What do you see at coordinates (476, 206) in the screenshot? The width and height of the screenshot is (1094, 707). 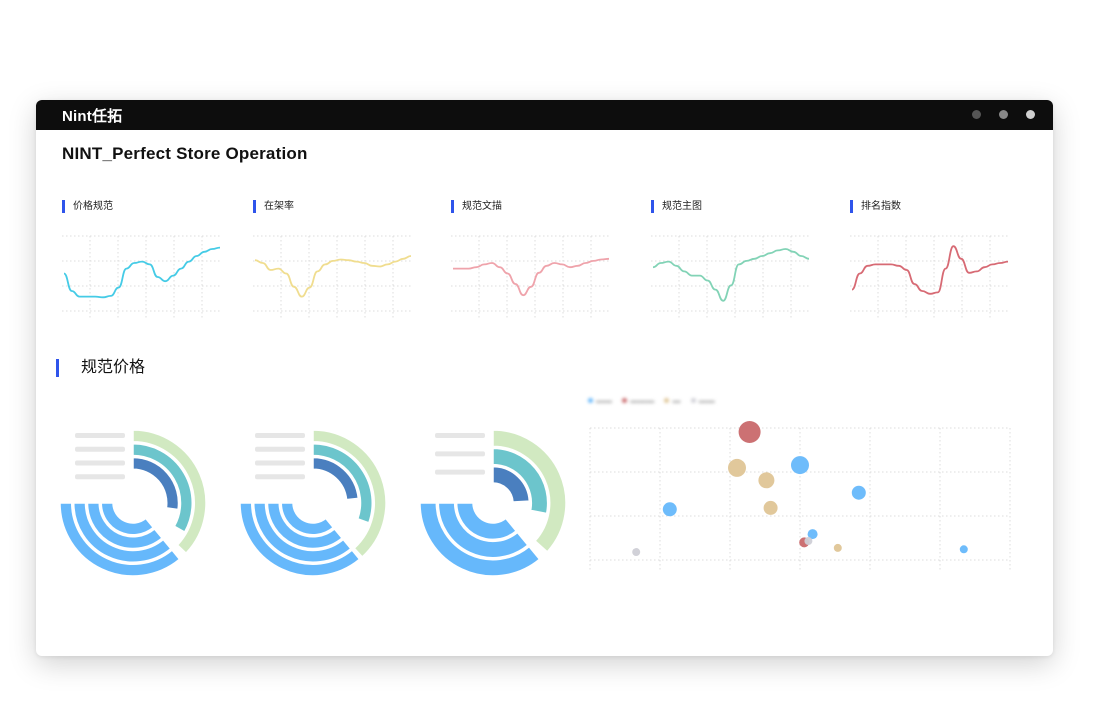 I see `chart-title: 规范文描` at bounding box center [476, 206].